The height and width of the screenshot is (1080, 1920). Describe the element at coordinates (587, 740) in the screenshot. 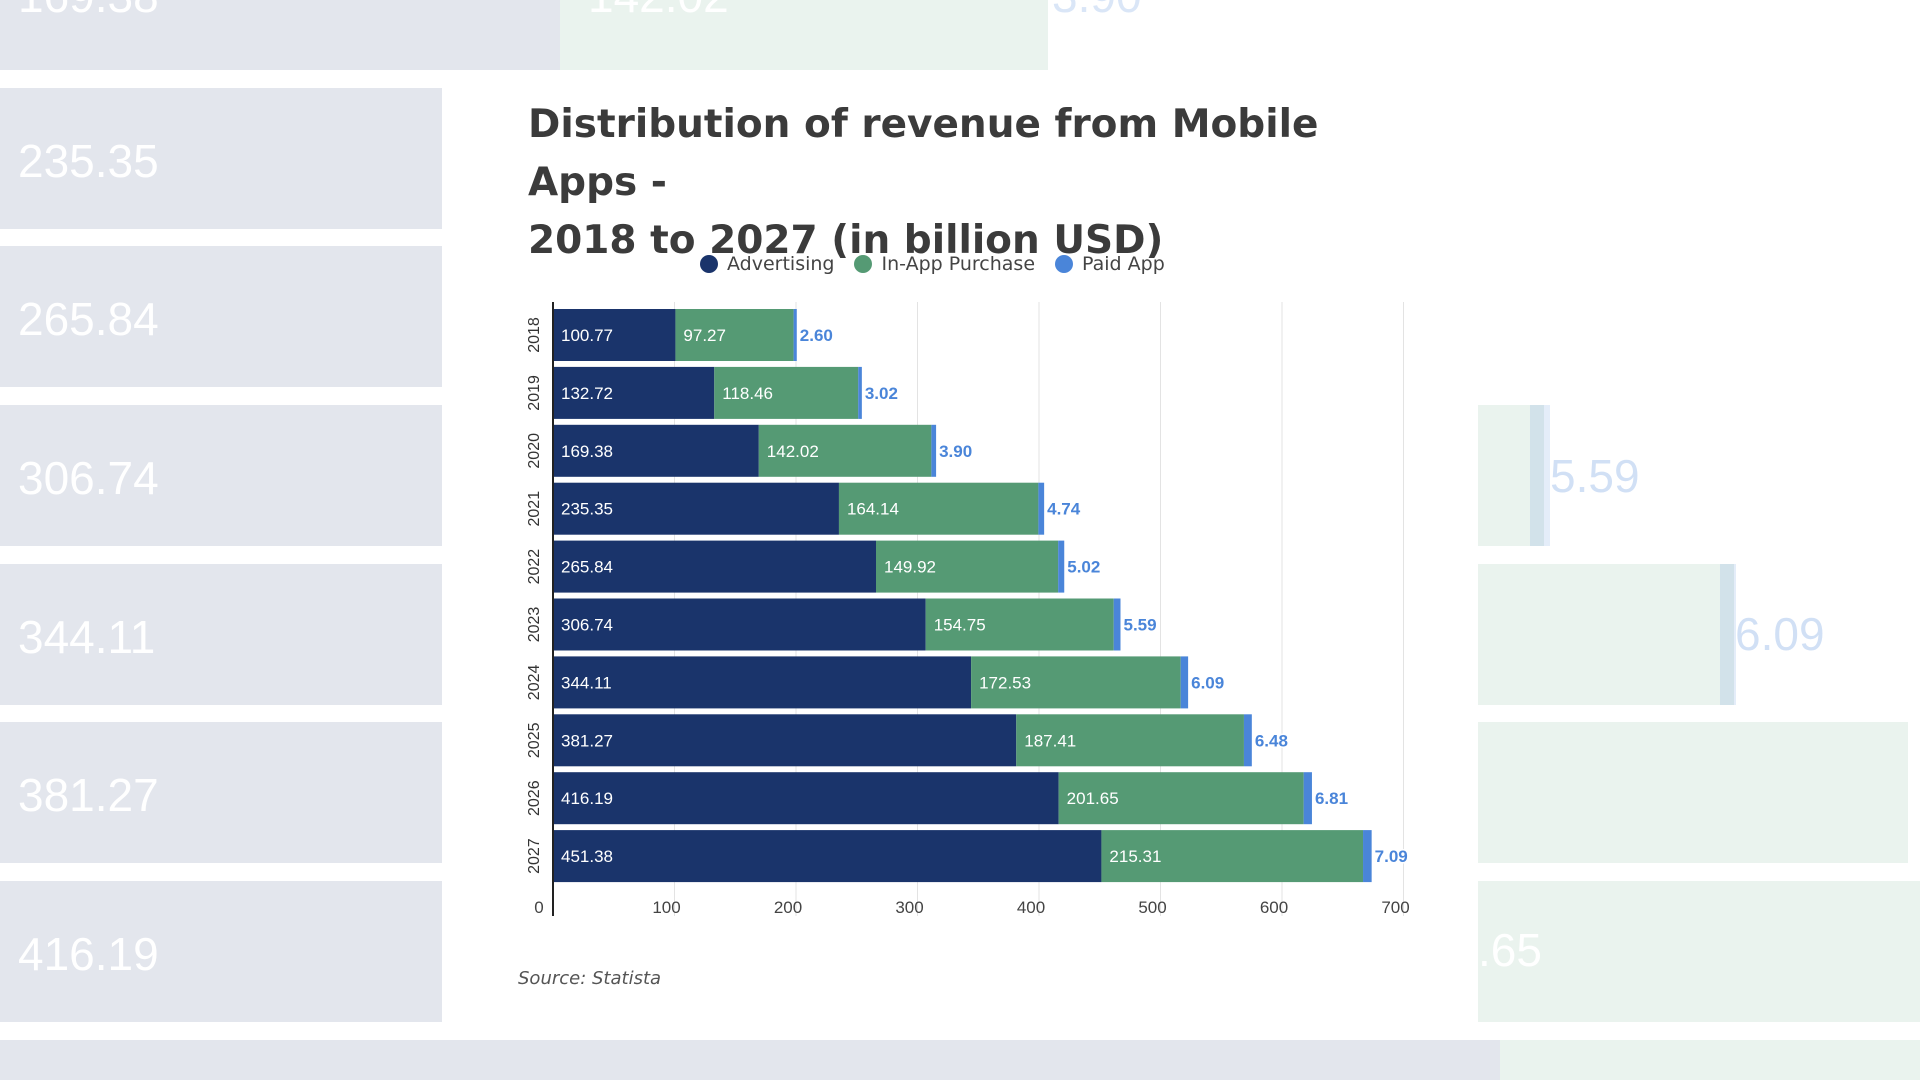

I see `bar-value-label: 381.27` at that location.